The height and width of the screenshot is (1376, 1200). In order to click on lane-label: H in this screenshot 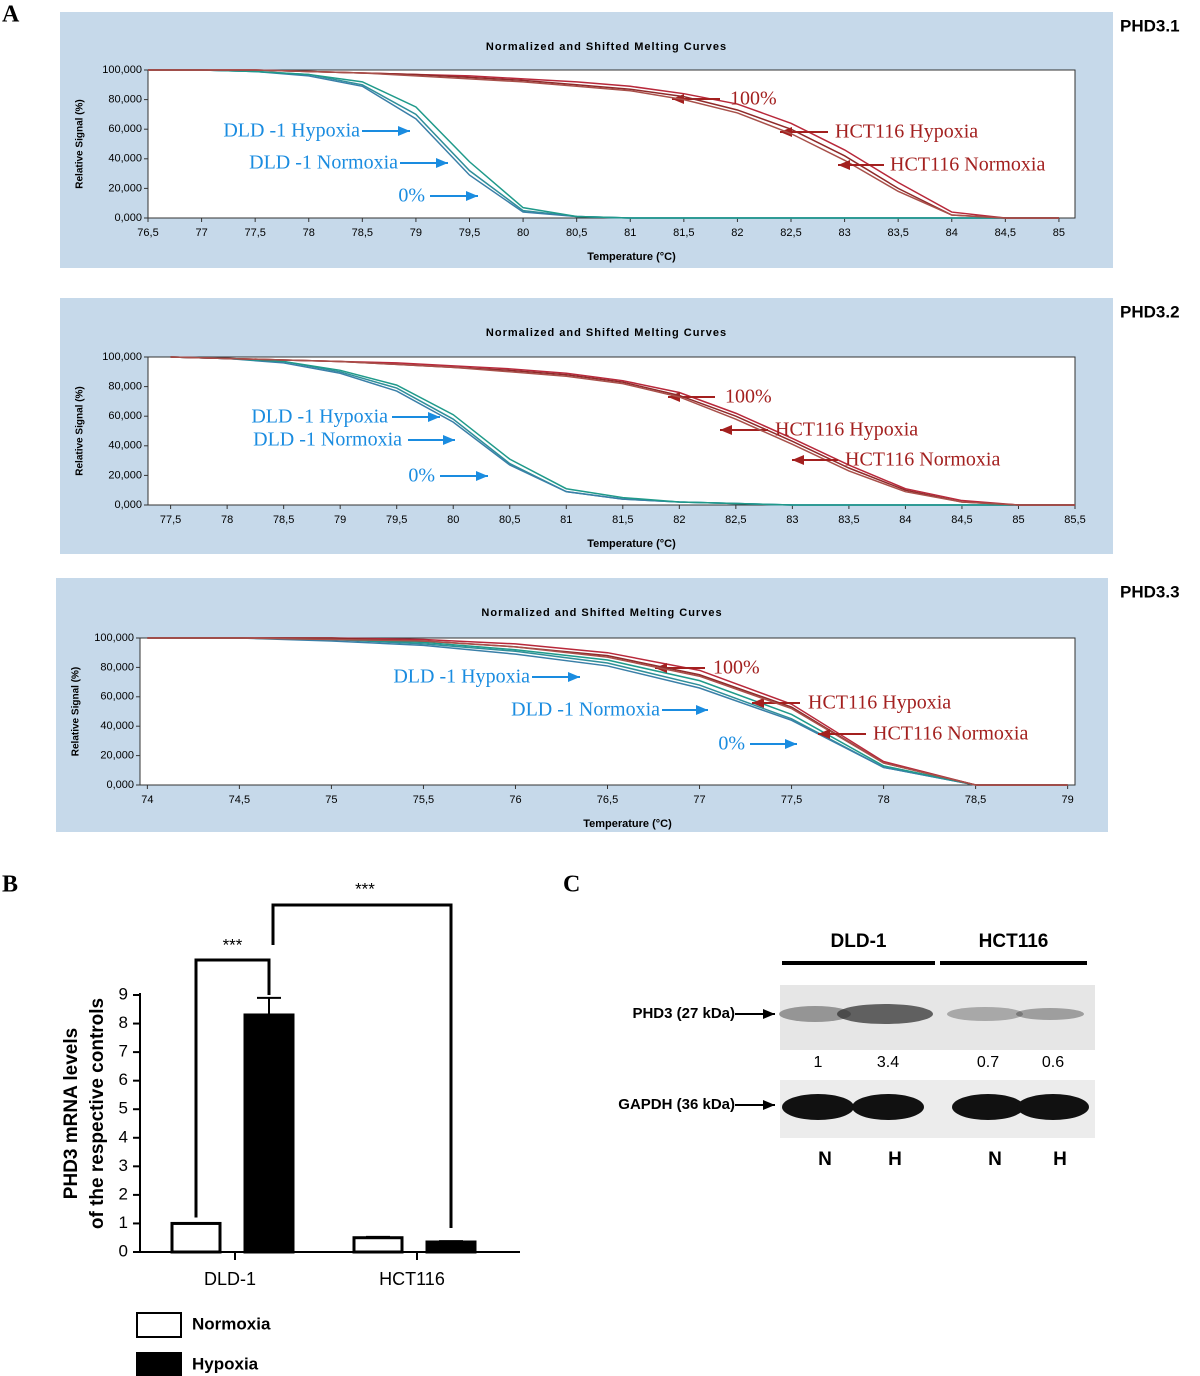, I will do `click(1060, 1159)`.